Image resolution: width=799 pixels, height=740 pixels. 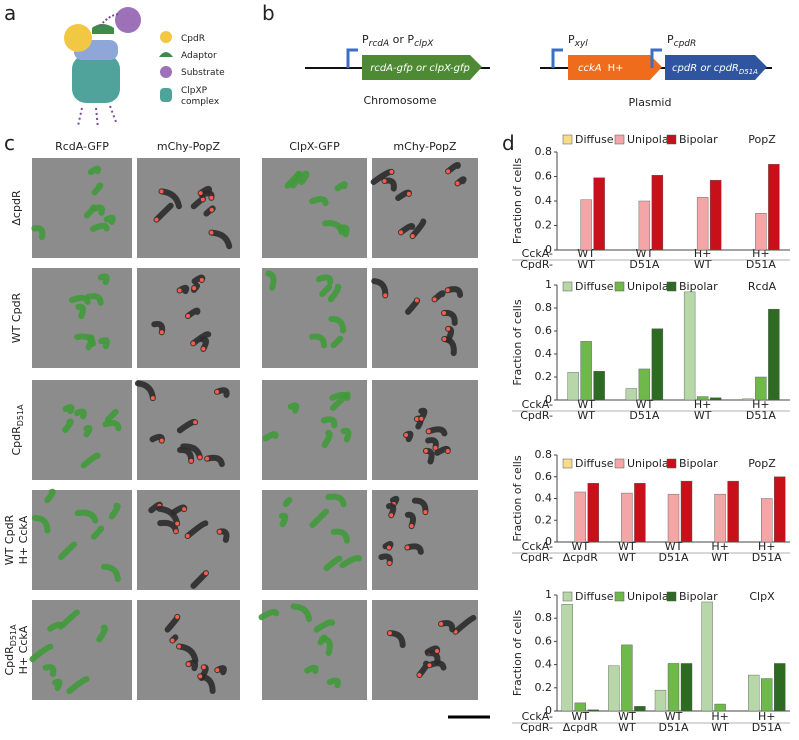 I want to click on x-tick-label: H+, so click(x=767, y=546).